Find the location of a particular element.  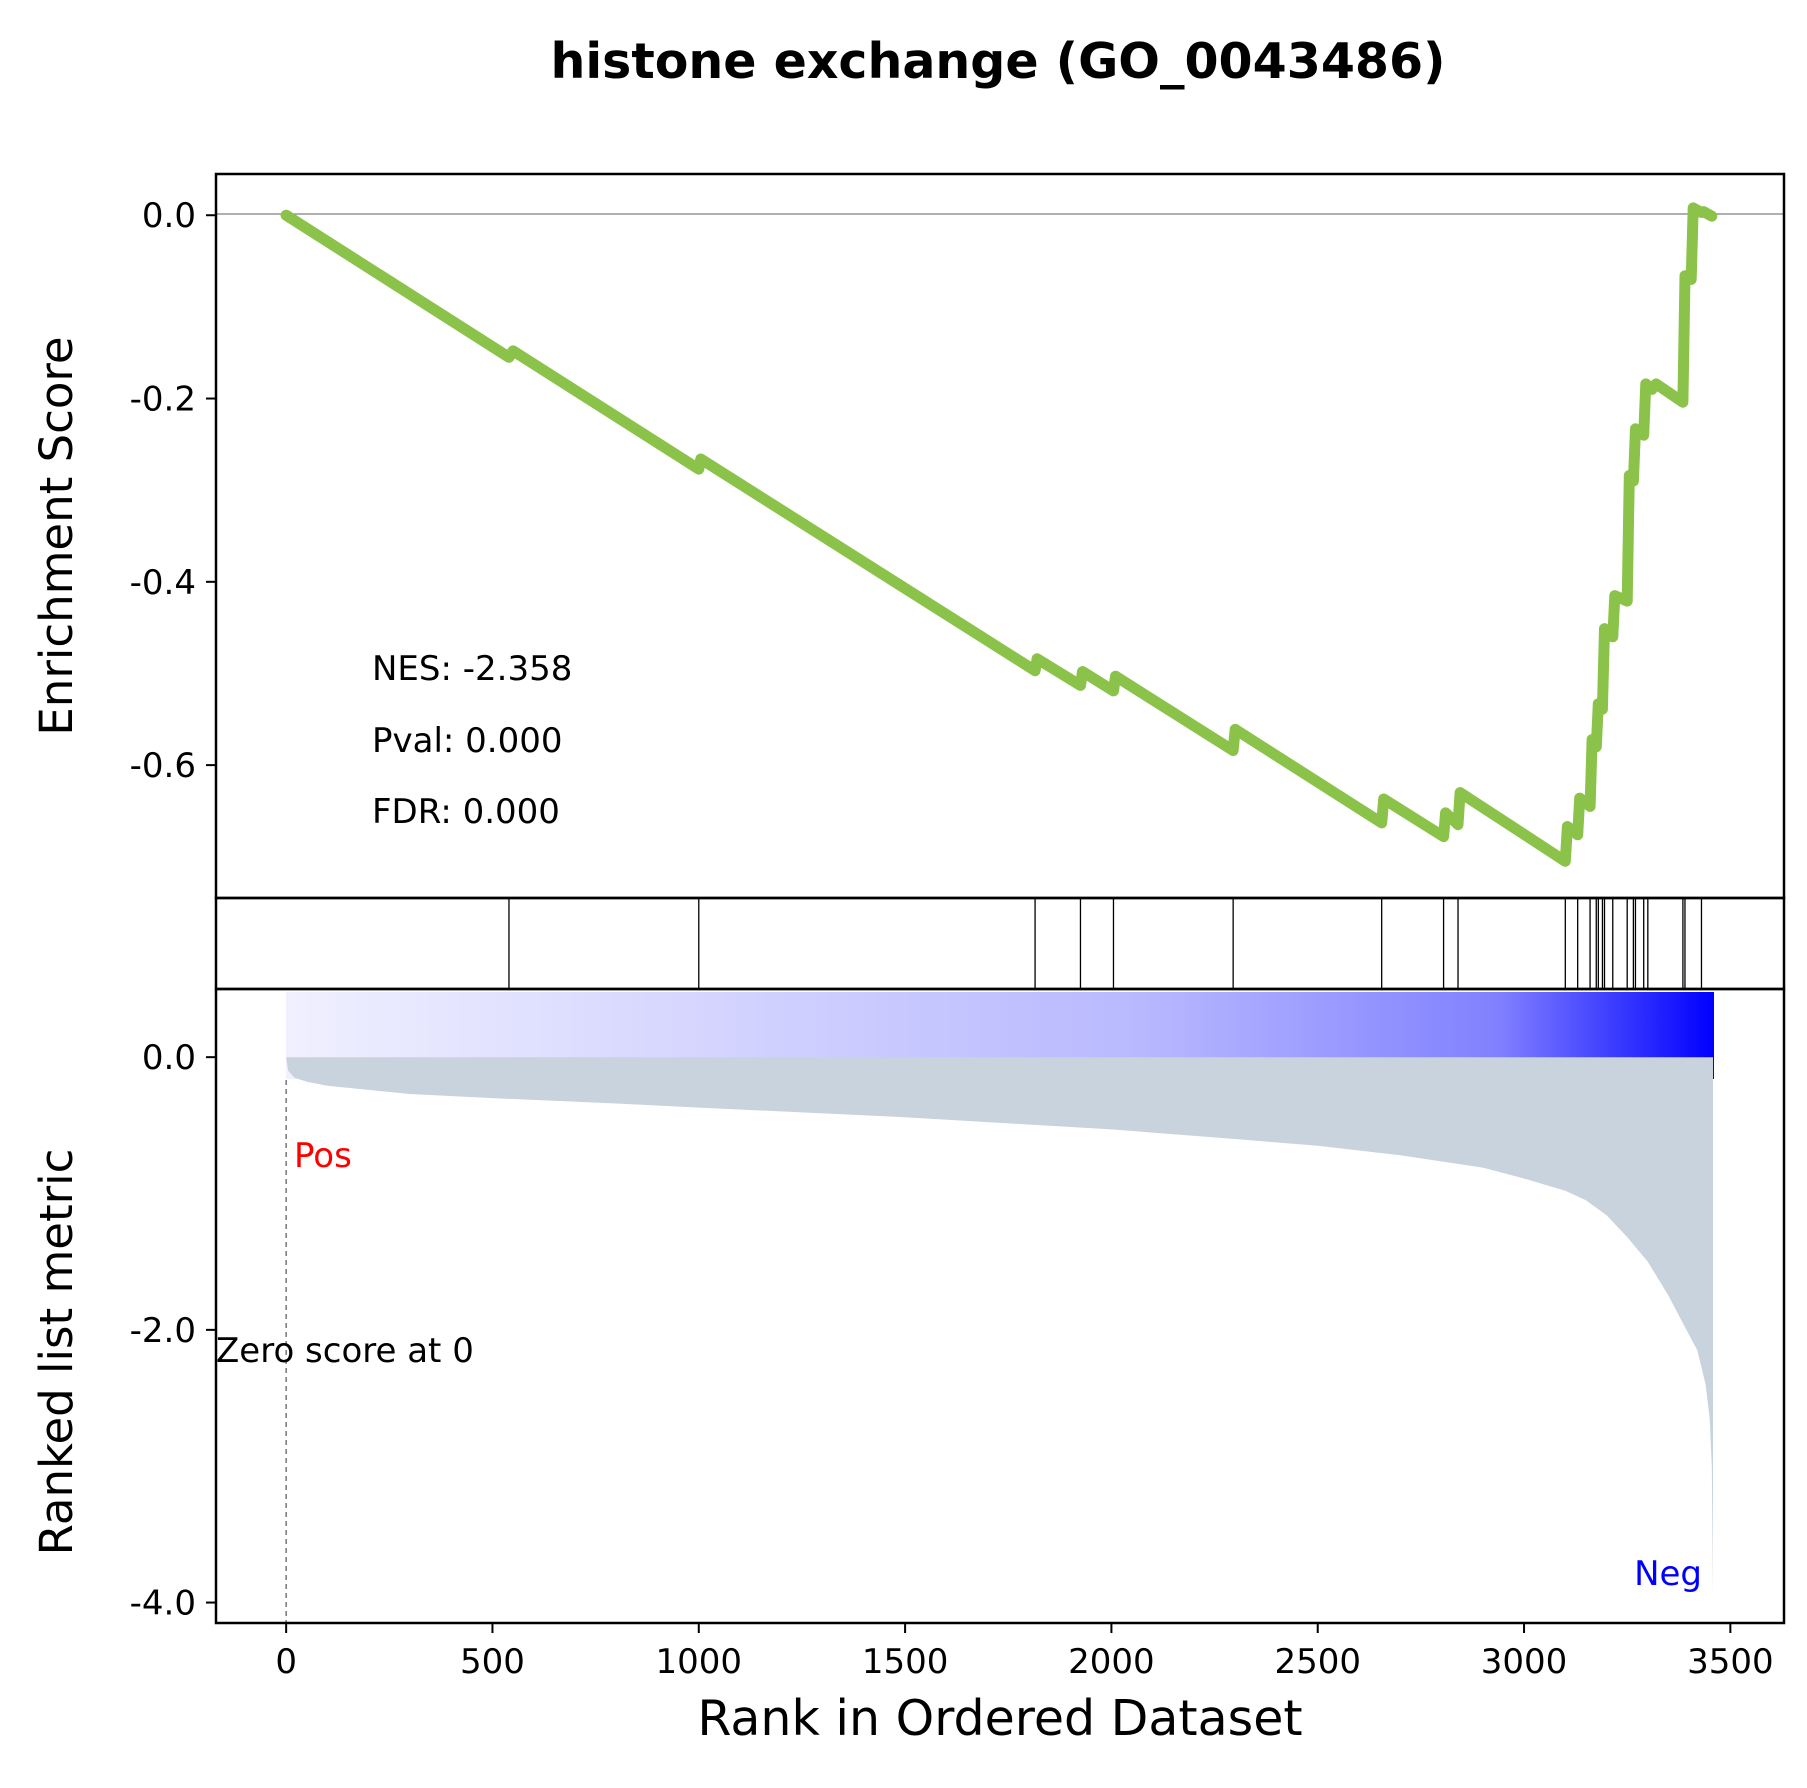

es-y-tick-label: -0.6 is located at coordinates (163, 766).